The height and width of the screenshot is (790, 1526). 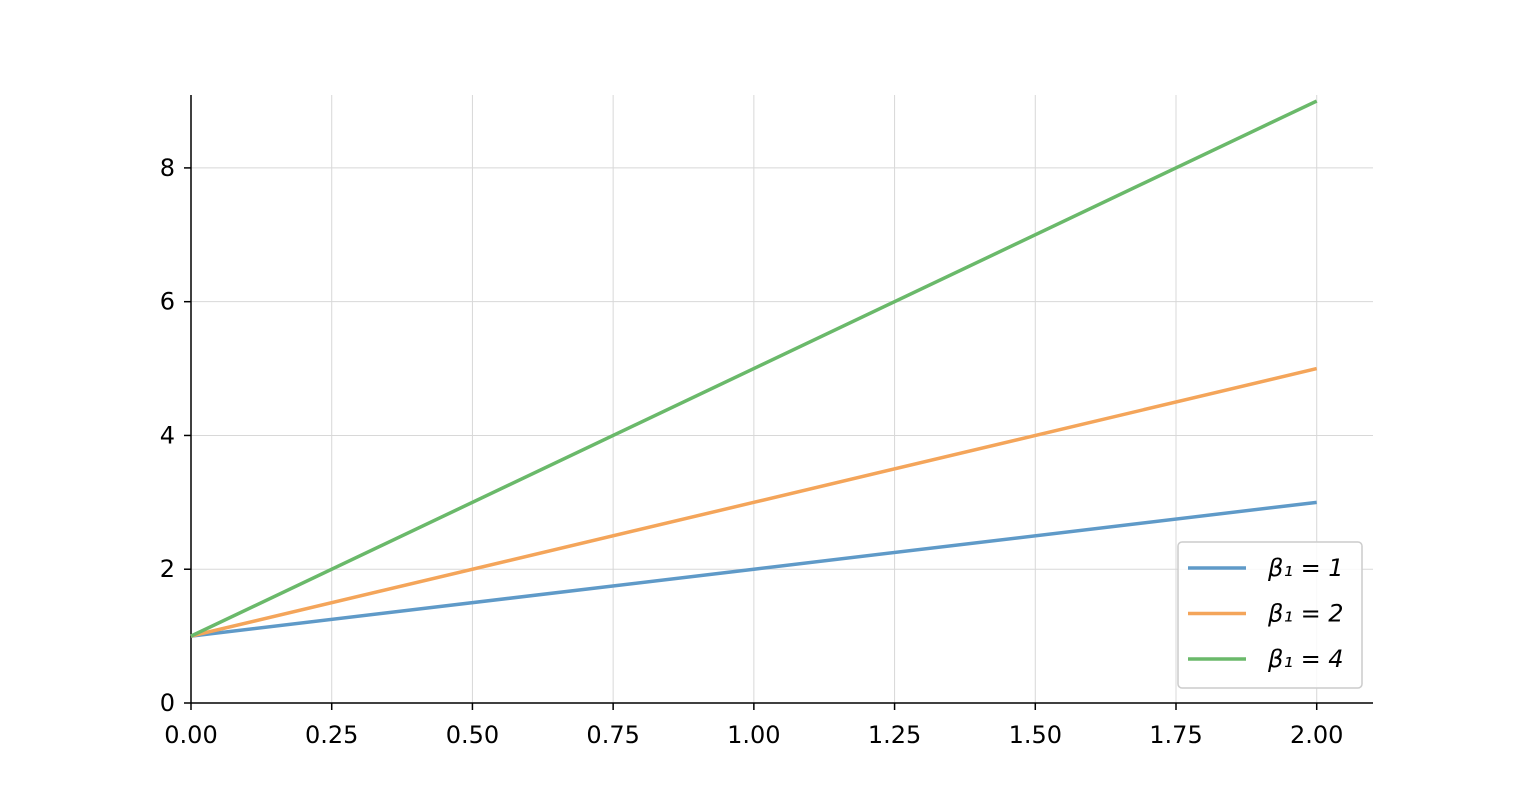 I want to click on series-line, so click(x=753, y=569).